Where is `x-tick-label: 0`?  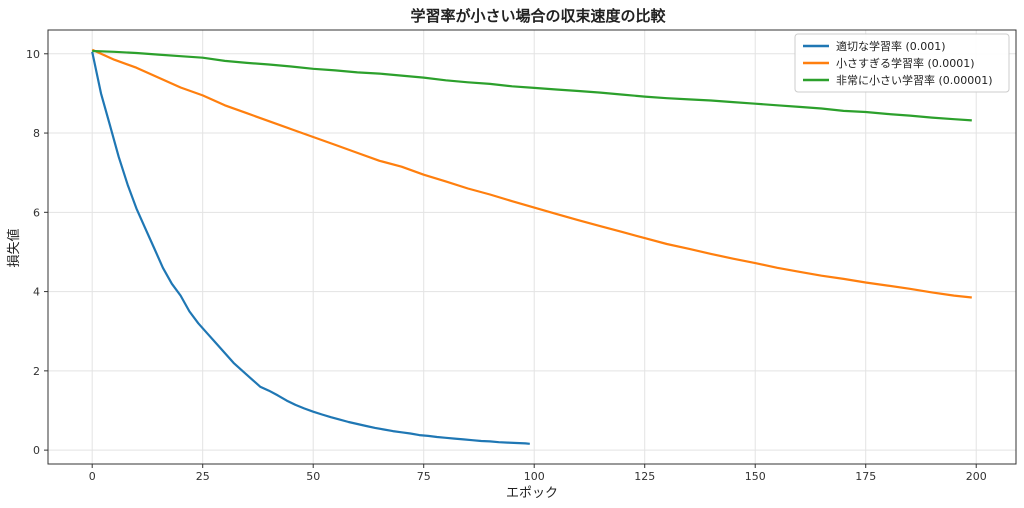 x-tick-label: 0 is located at coordinates (92, 476).